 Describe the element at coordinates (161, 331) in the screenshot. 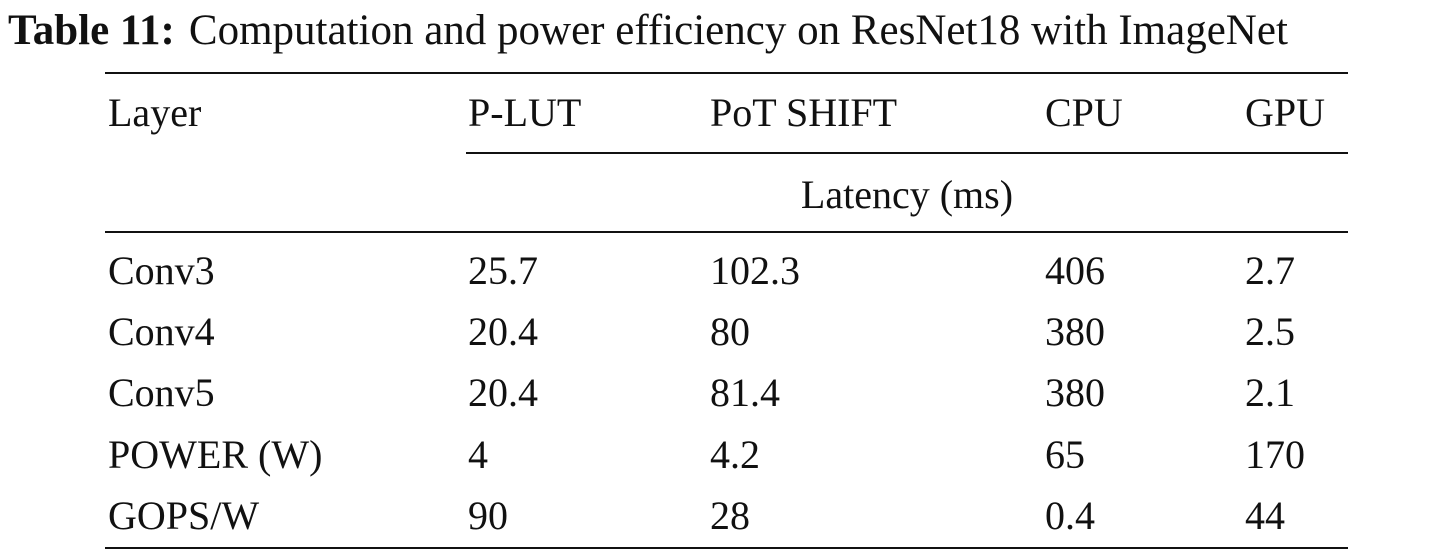

I see `row-label: Conv4` at that location.